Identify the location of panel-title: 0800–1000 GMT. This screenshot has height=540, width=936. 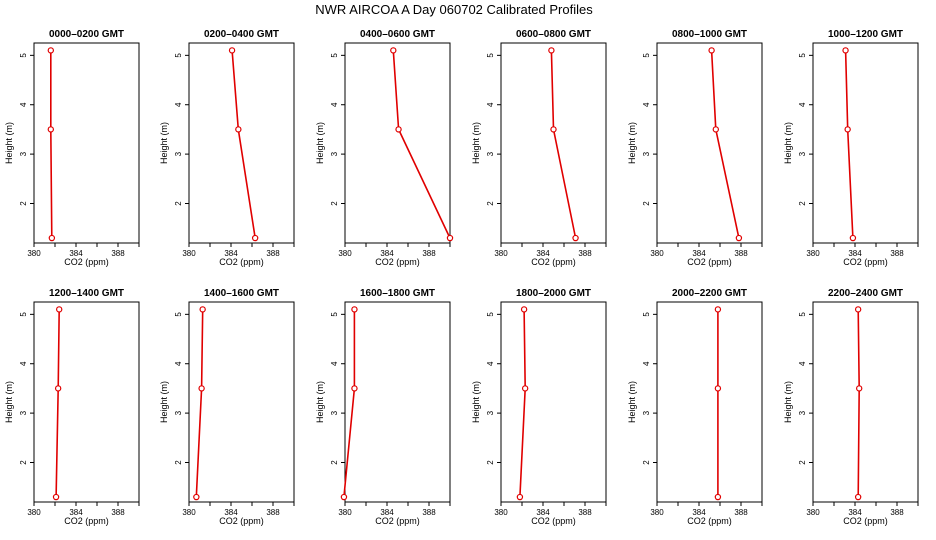
(709, 34).